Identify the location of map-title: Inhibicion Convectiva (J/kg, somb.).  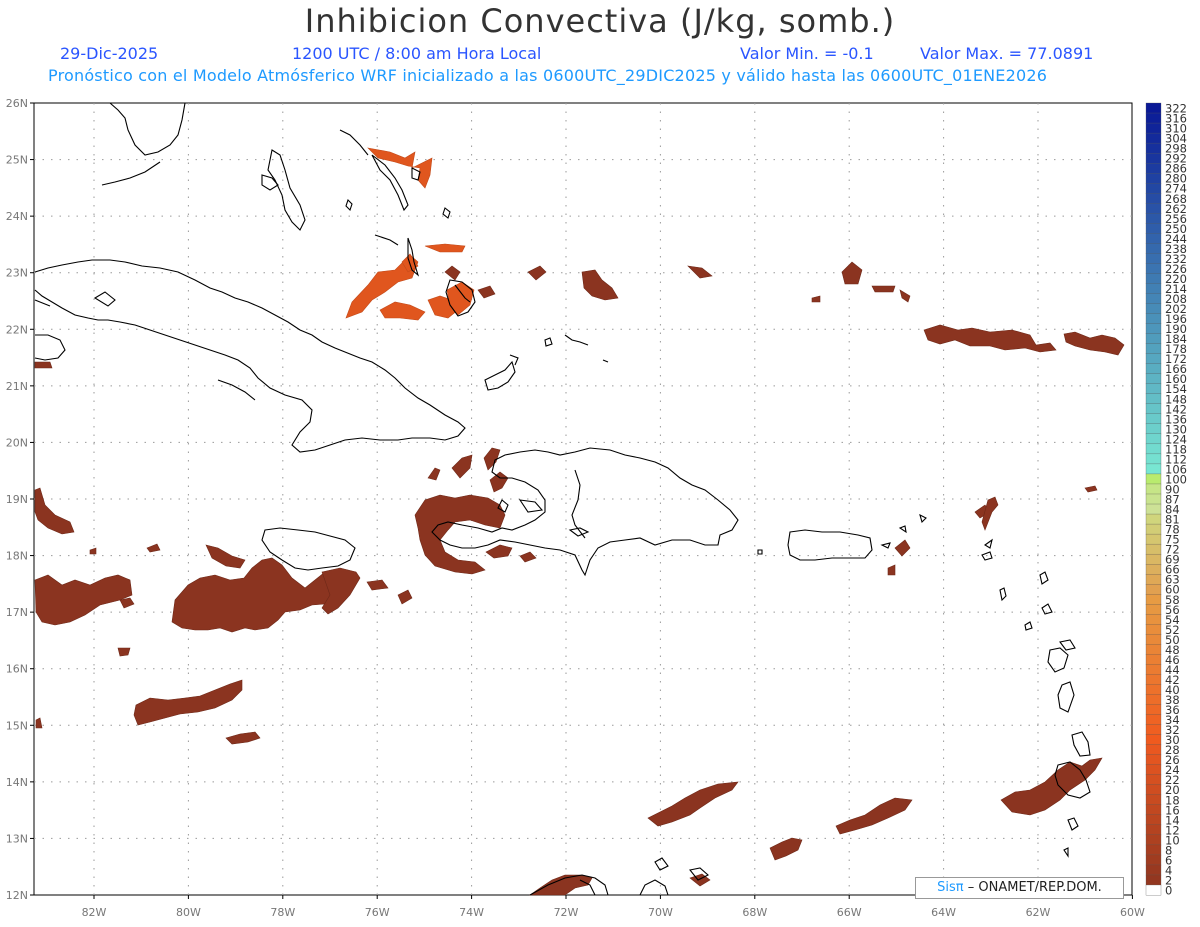
(600, 21).